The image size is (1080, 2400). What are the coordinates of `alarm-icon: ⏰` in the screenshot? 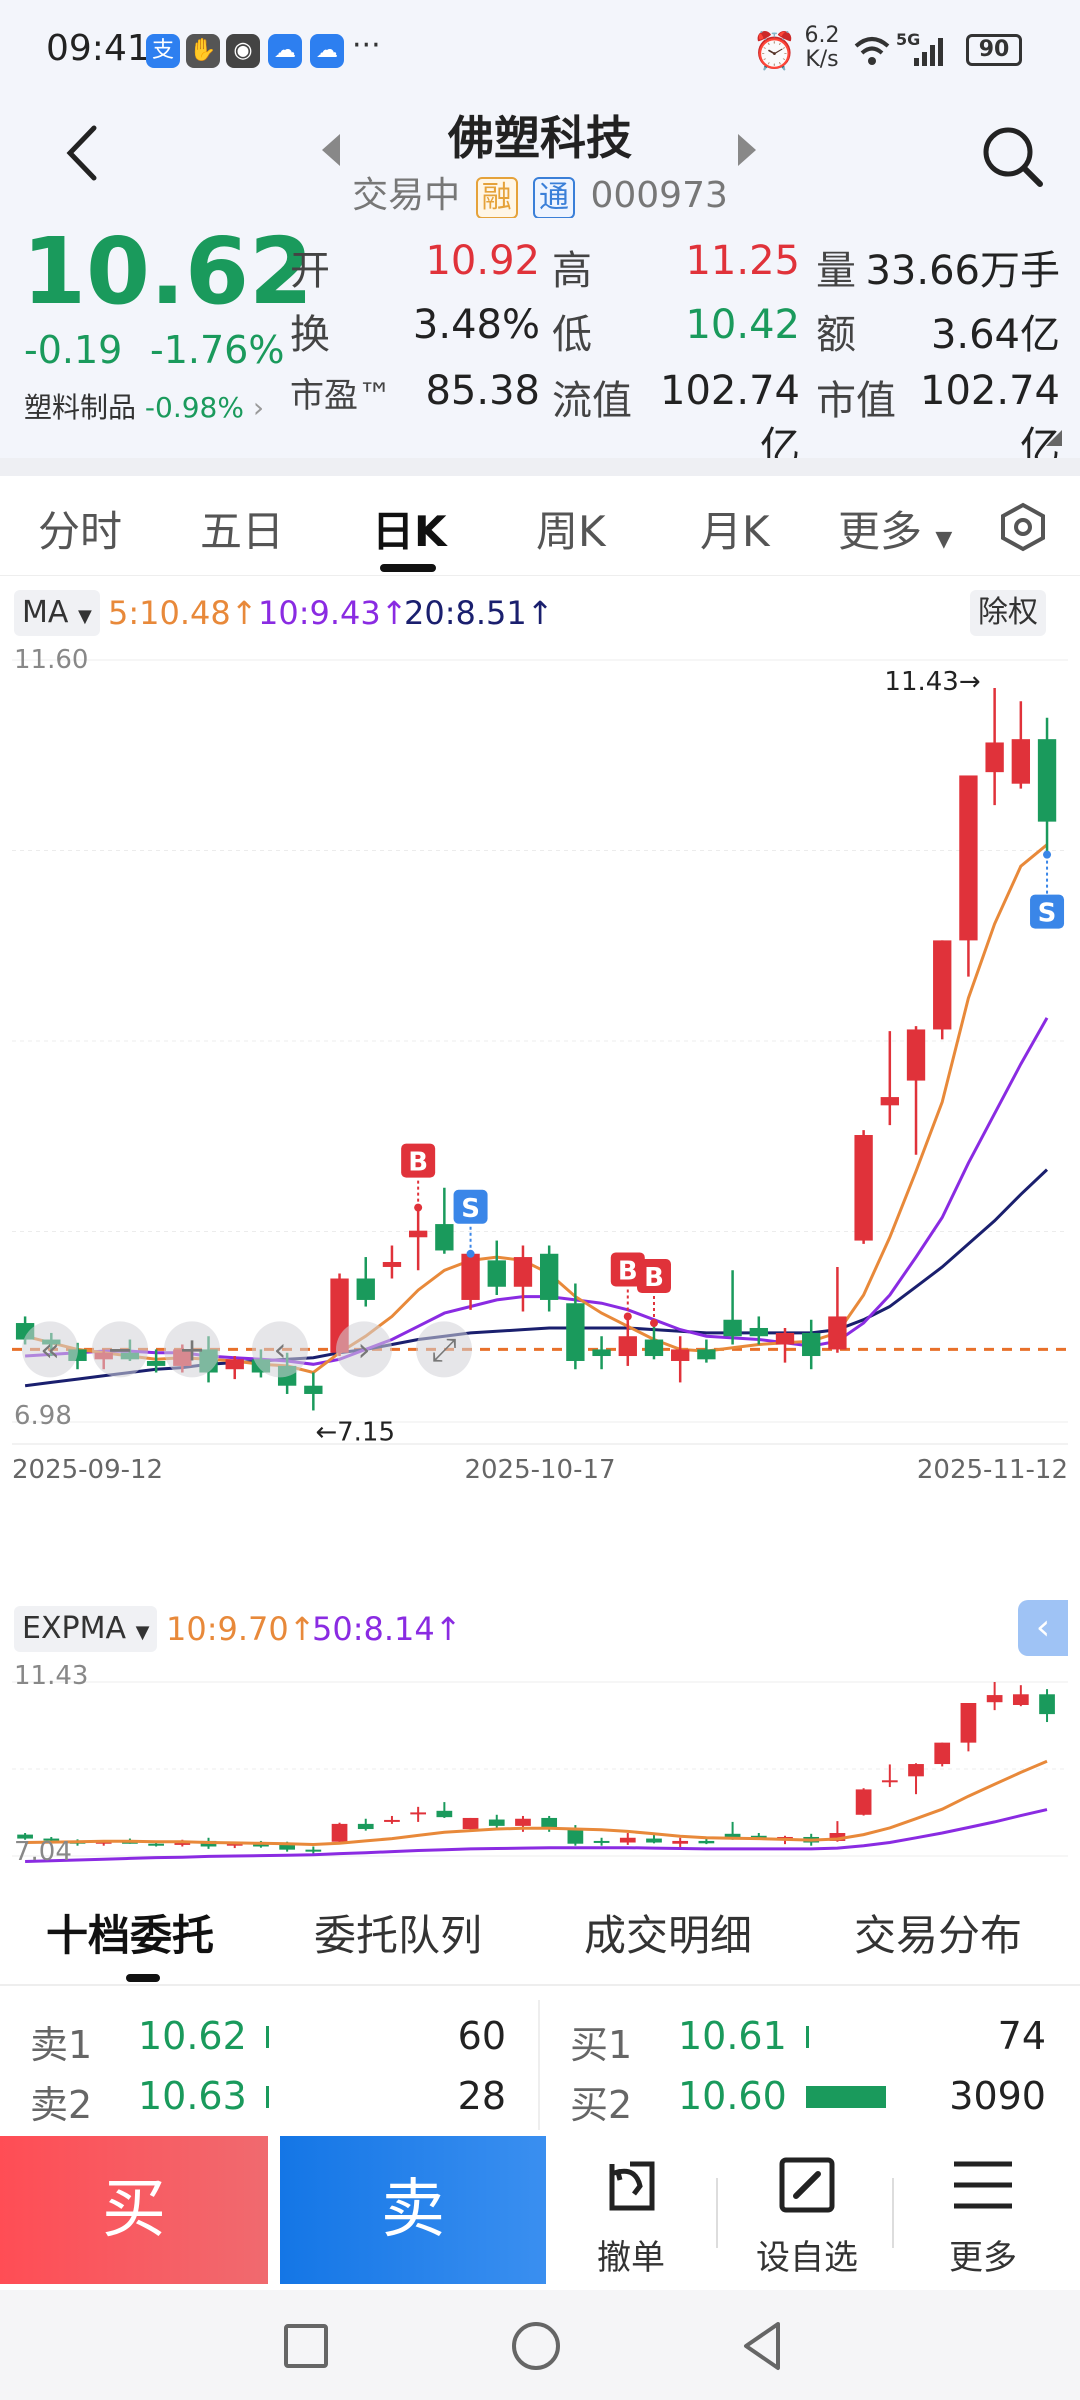 It's located at (774, 51).